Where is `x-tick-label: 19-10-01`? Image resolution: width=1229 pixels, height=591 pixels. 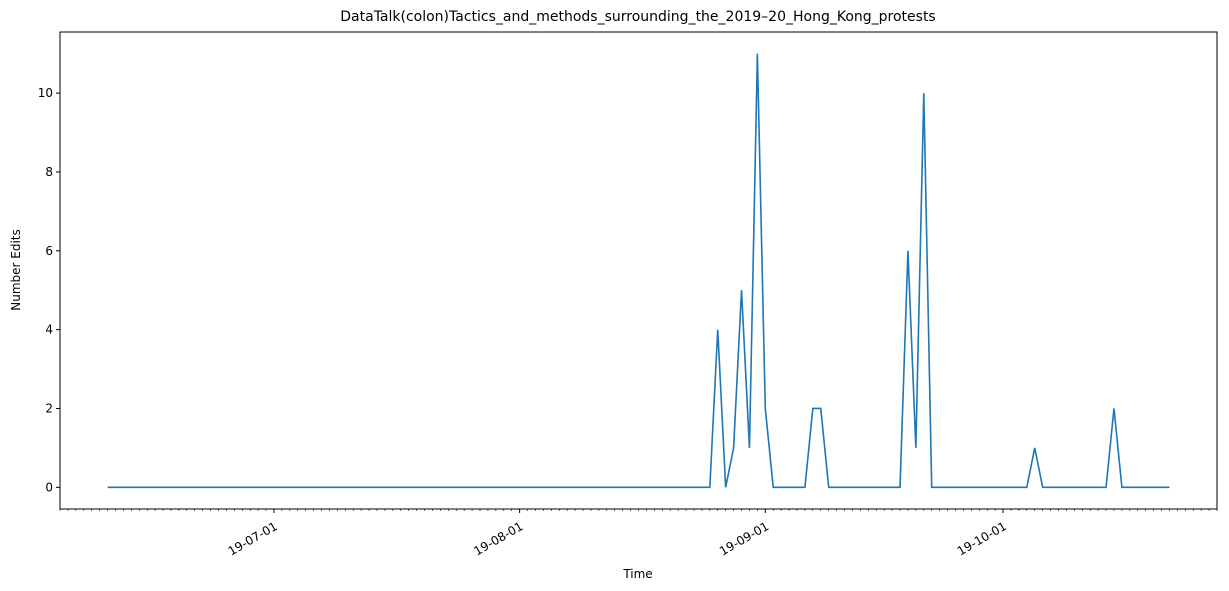
x-tick-label: 19-10-01 is located at coordinates (982, 538).